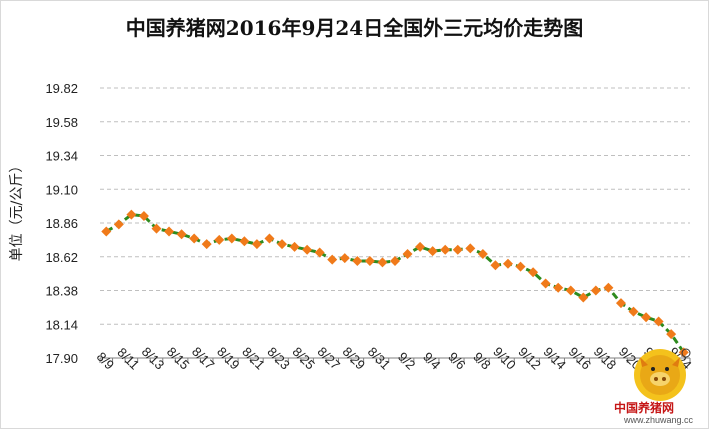  What do you see at coordinates (481, 360) in the screenshot?
I see `x-tick-label: 9/8` at bounding box center [481, 360].